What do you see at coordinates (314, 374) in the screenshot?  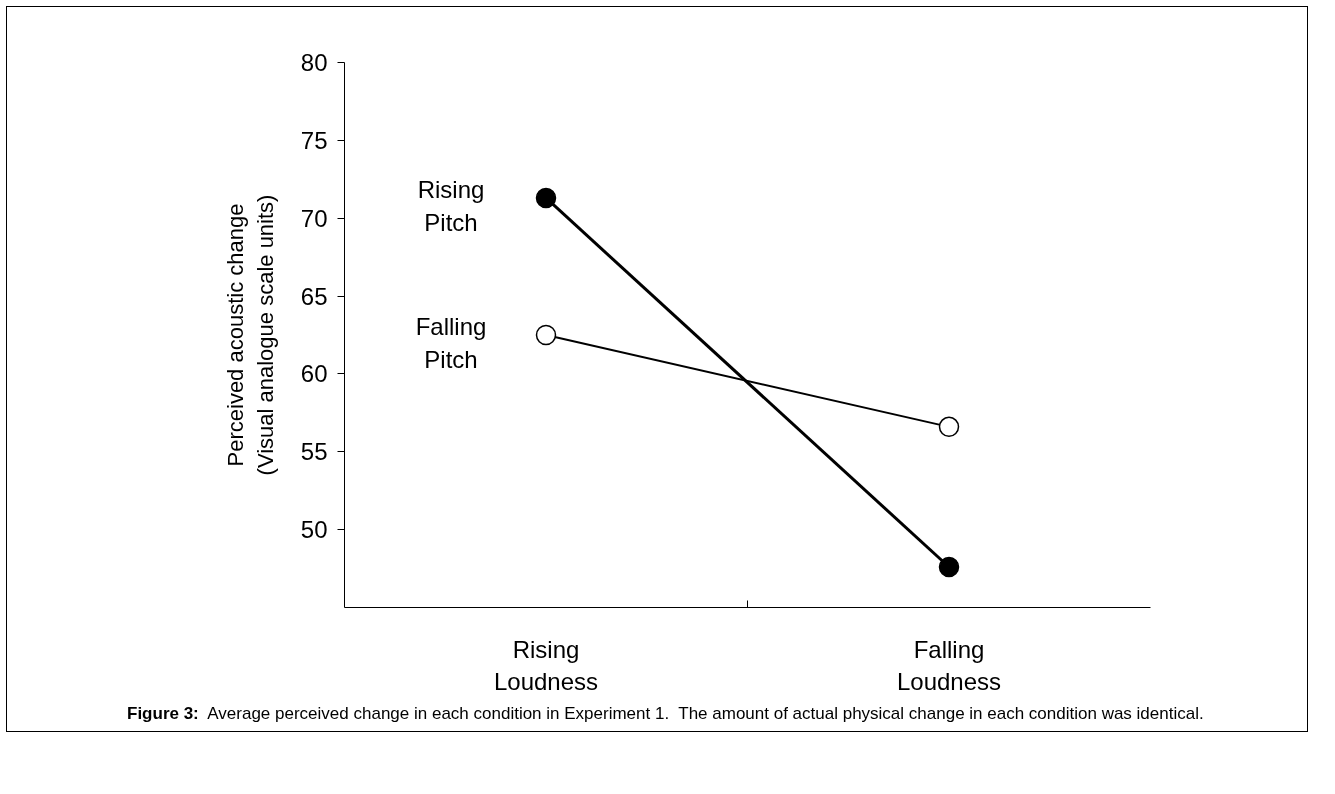 I see `y-tick-label: 60` at bounding box center [314, 374].